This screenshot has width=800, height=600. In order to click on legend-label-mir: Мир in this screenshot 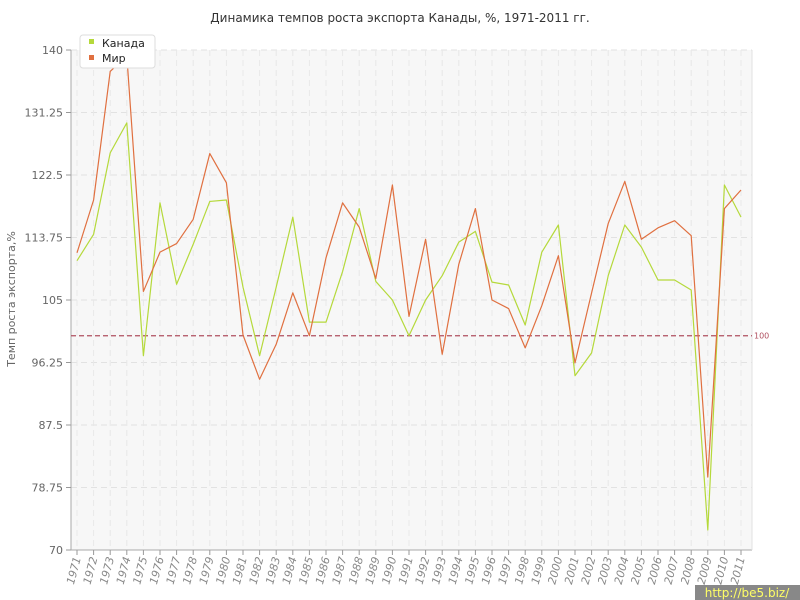, I will do `click(114, 58)`.